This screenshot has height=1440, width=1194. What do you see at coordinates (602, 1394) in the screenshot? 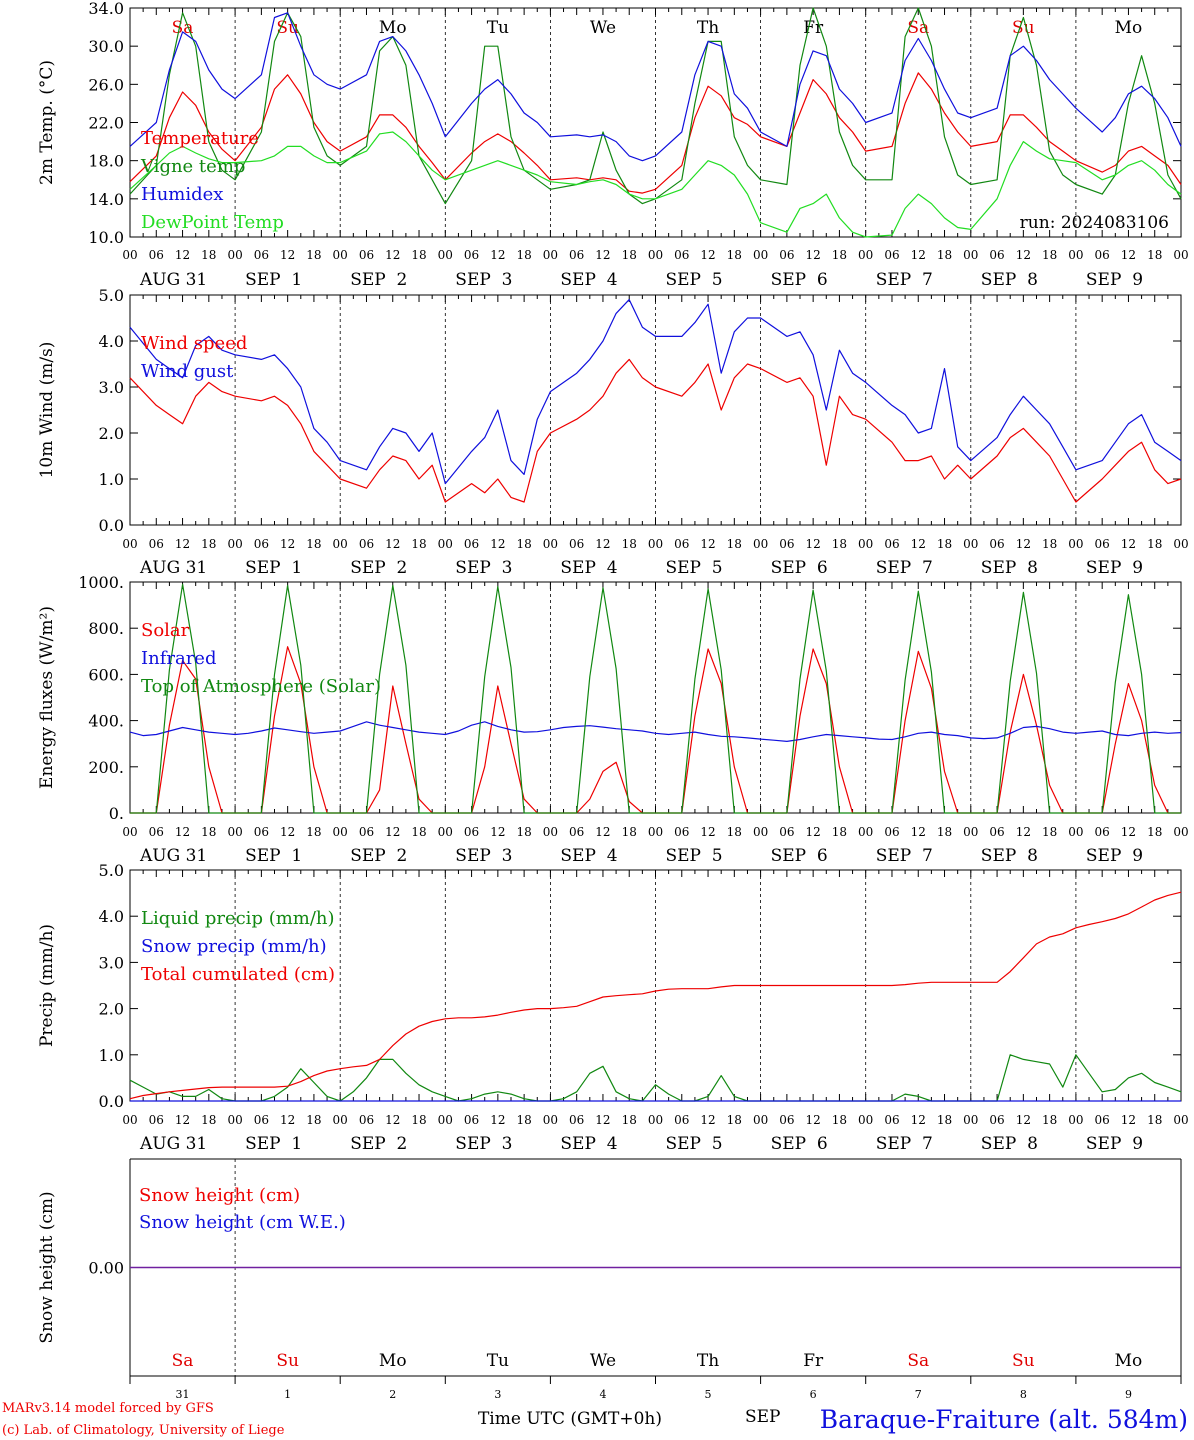
I see `day-number-label: 4` at bounding box center [602, 1394].